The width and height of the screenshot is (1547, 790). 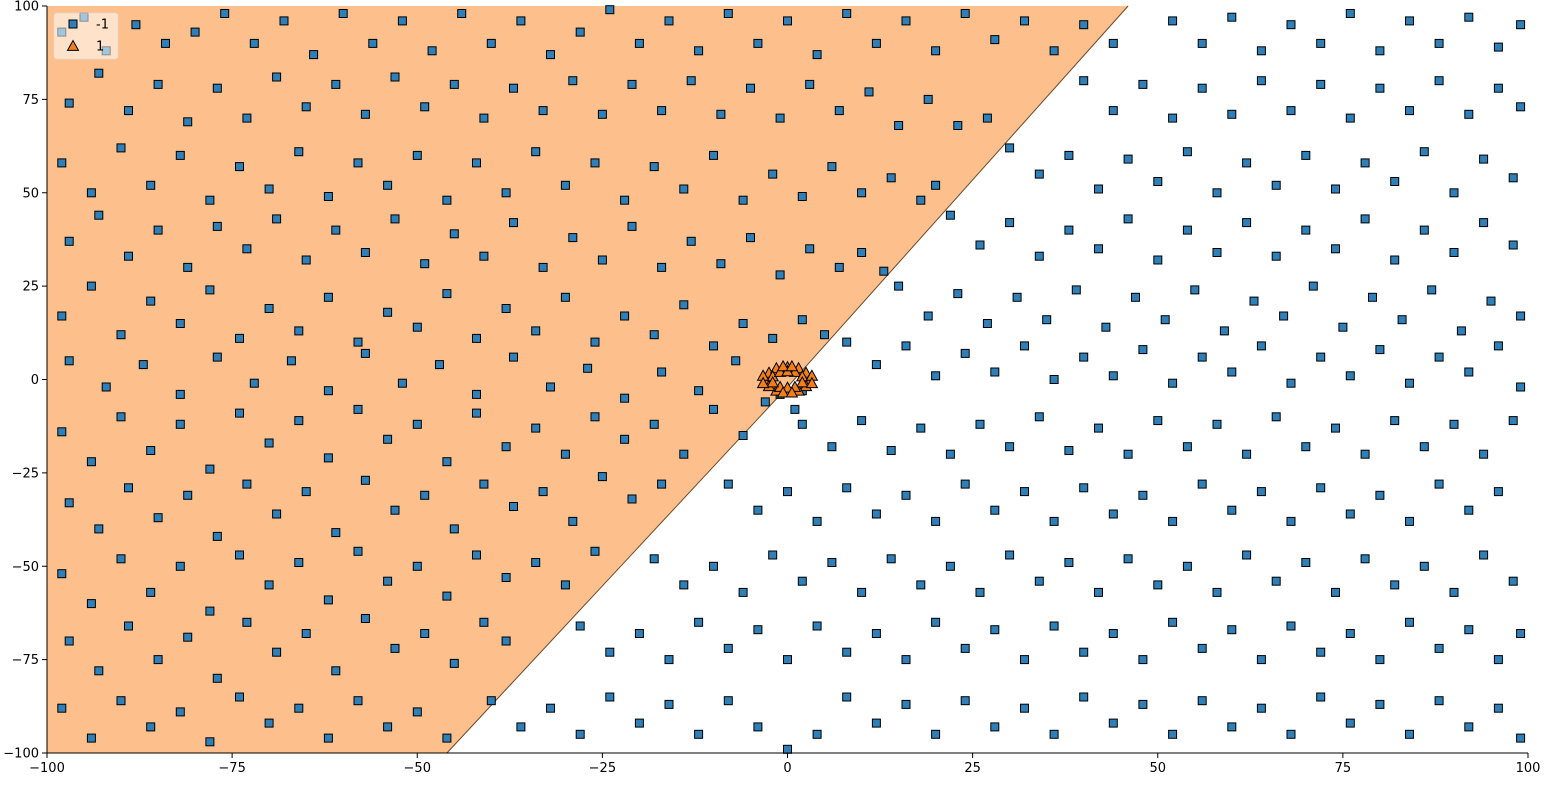 What do you see at coordinates (26, 7) in the screenshot?
I see `y-tick-label: 100` at bounding box center [26, 7].